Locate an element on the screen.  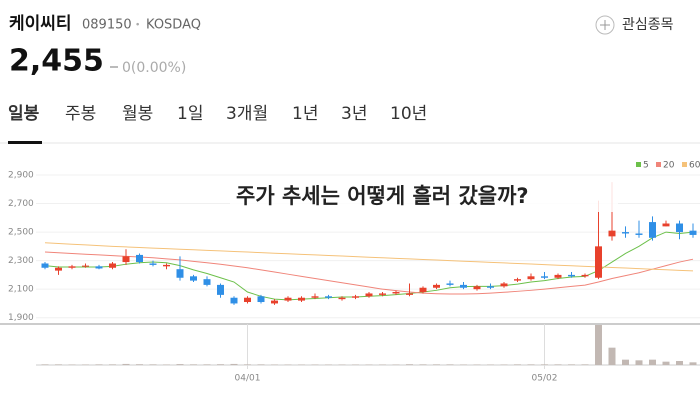
tabs: 일봉 주봉 월봉 1일 3개월 1년 3년 10년 is located at coordinates (217, 114).